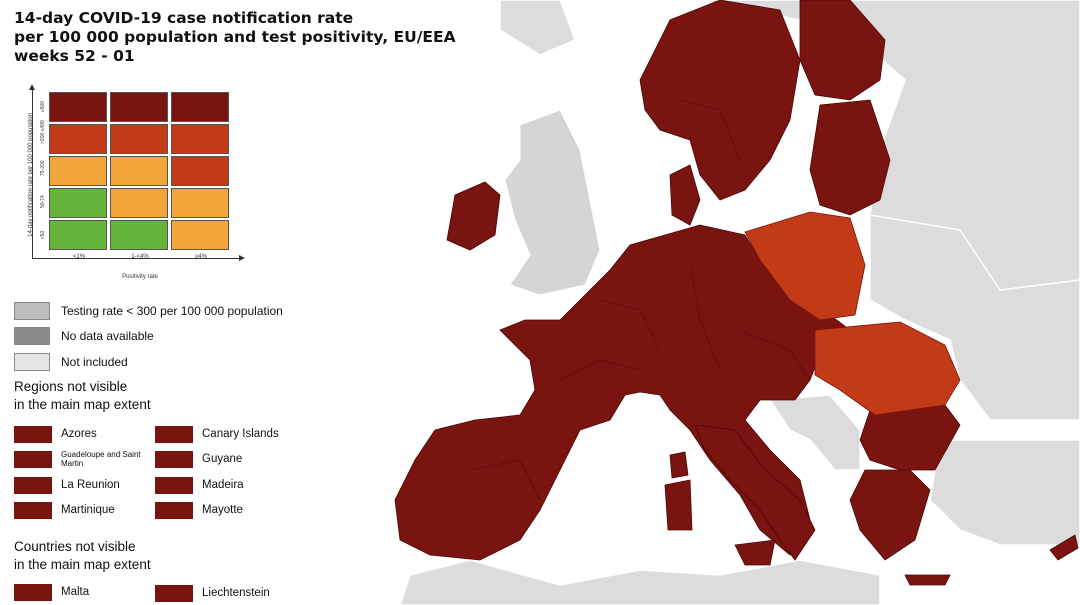 This screenshot has width=1080, height=605. What do you see at coordinates (43, 201) in the screenshot?
I see `matrix-y-tick: 50-74` at bounding box center [43, 201].